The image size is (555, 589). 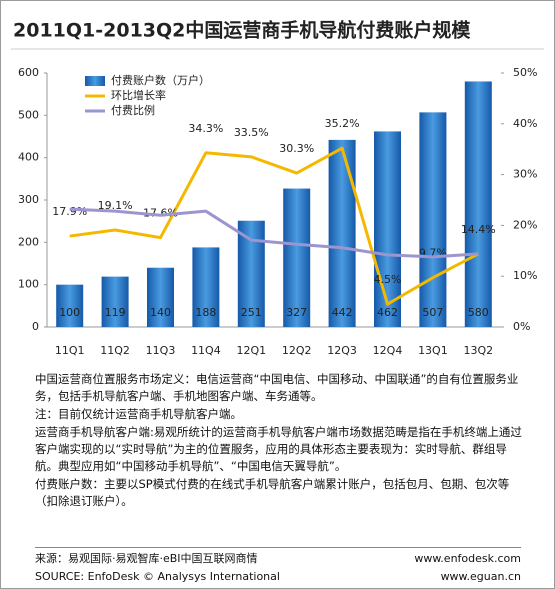 What do you see at coordinates (161, 350) in the screenshot?
I see `x-tick-label: 11Q3` at bounding box center [161, 350].